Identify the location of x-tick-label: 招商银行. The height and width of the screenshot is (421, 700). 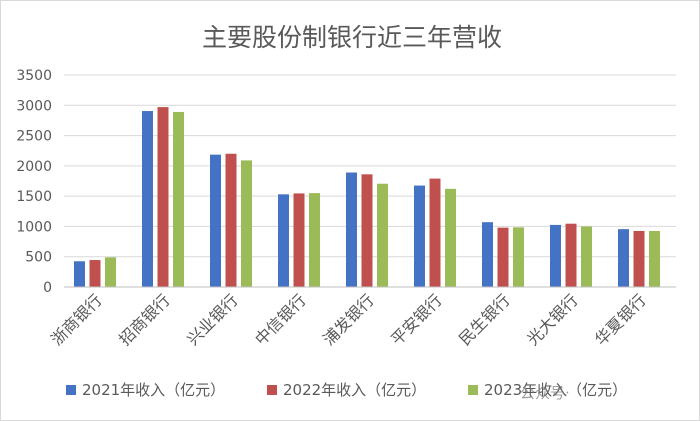
(144, 319).